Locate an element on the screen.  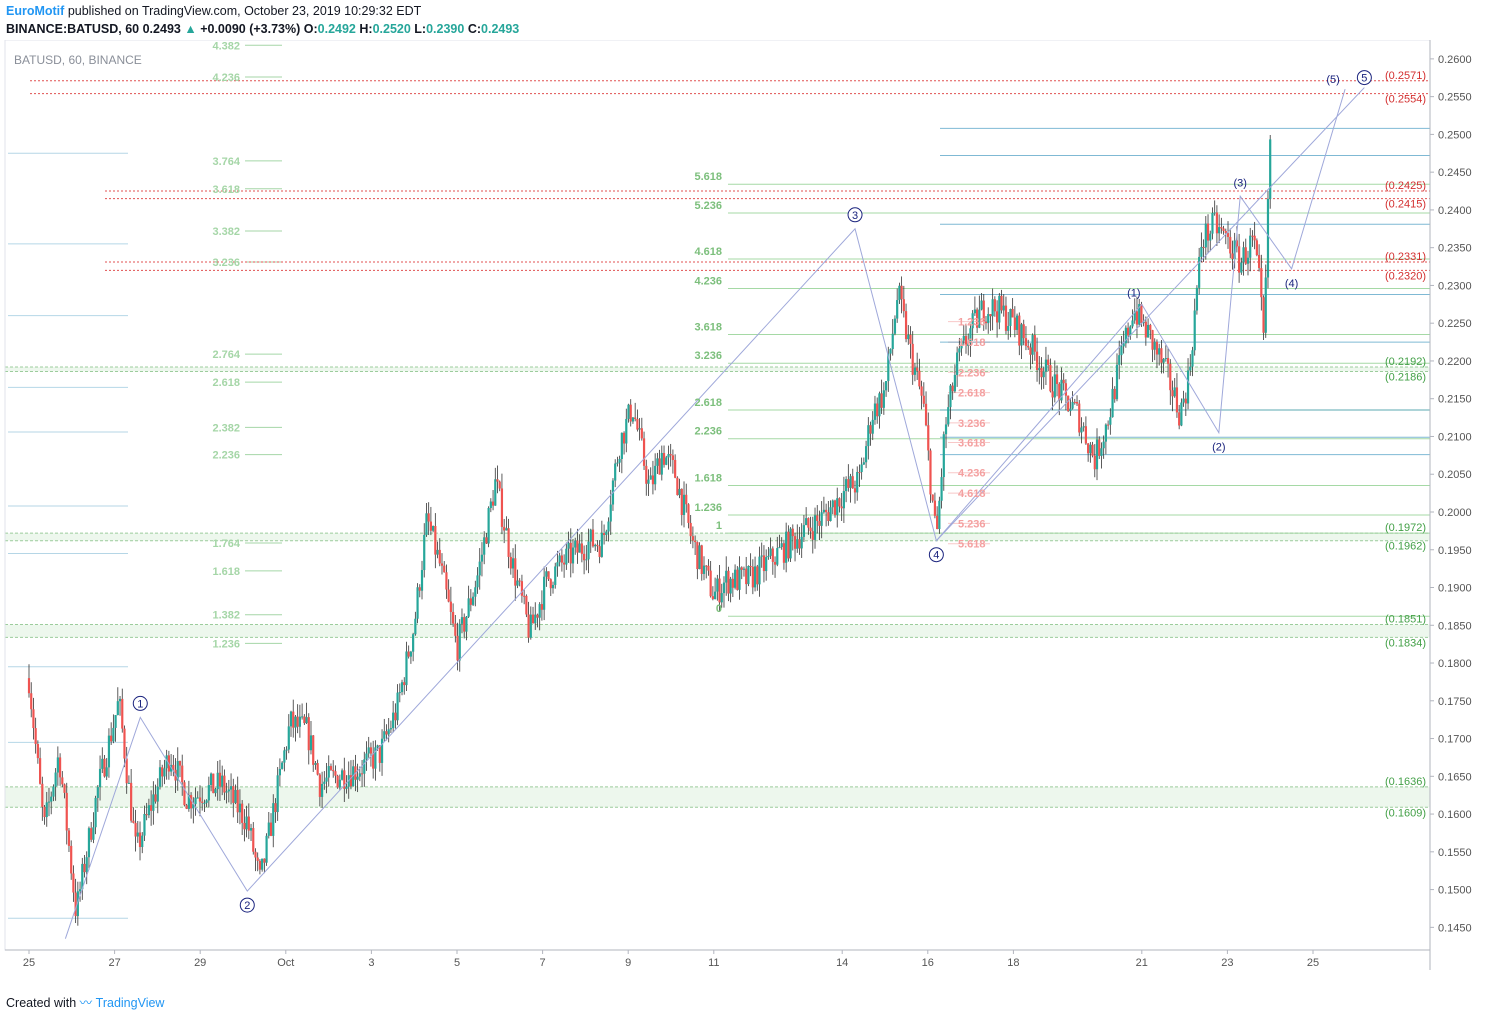
tradingview-brand: TradingView is located at coordinates (130, 1003).